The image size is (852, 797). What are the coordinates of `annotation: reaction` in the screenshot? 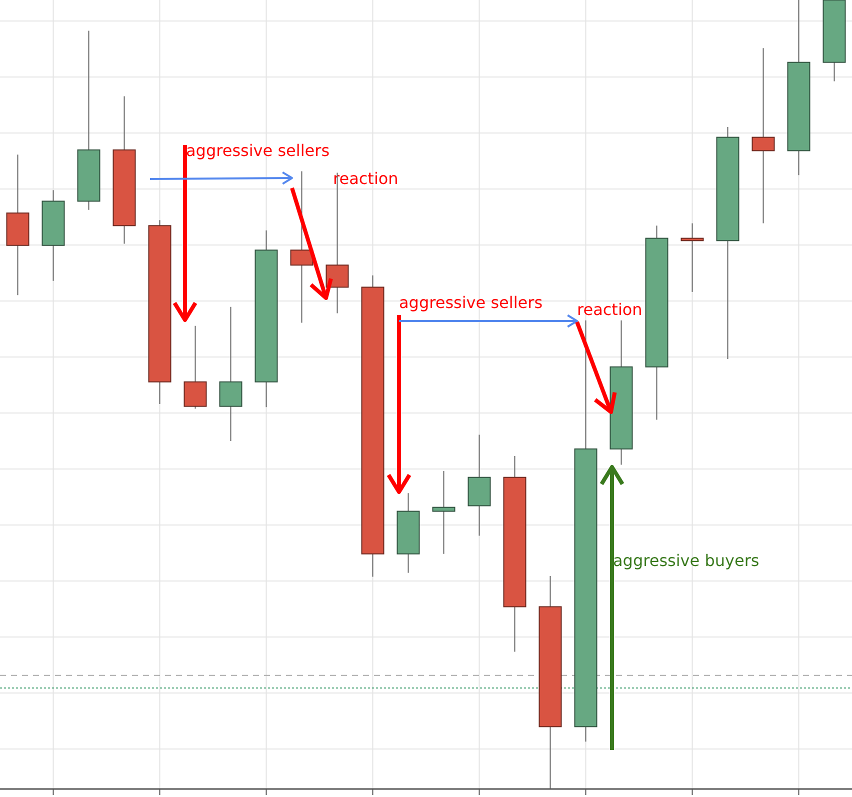 It's located at (609, 309).